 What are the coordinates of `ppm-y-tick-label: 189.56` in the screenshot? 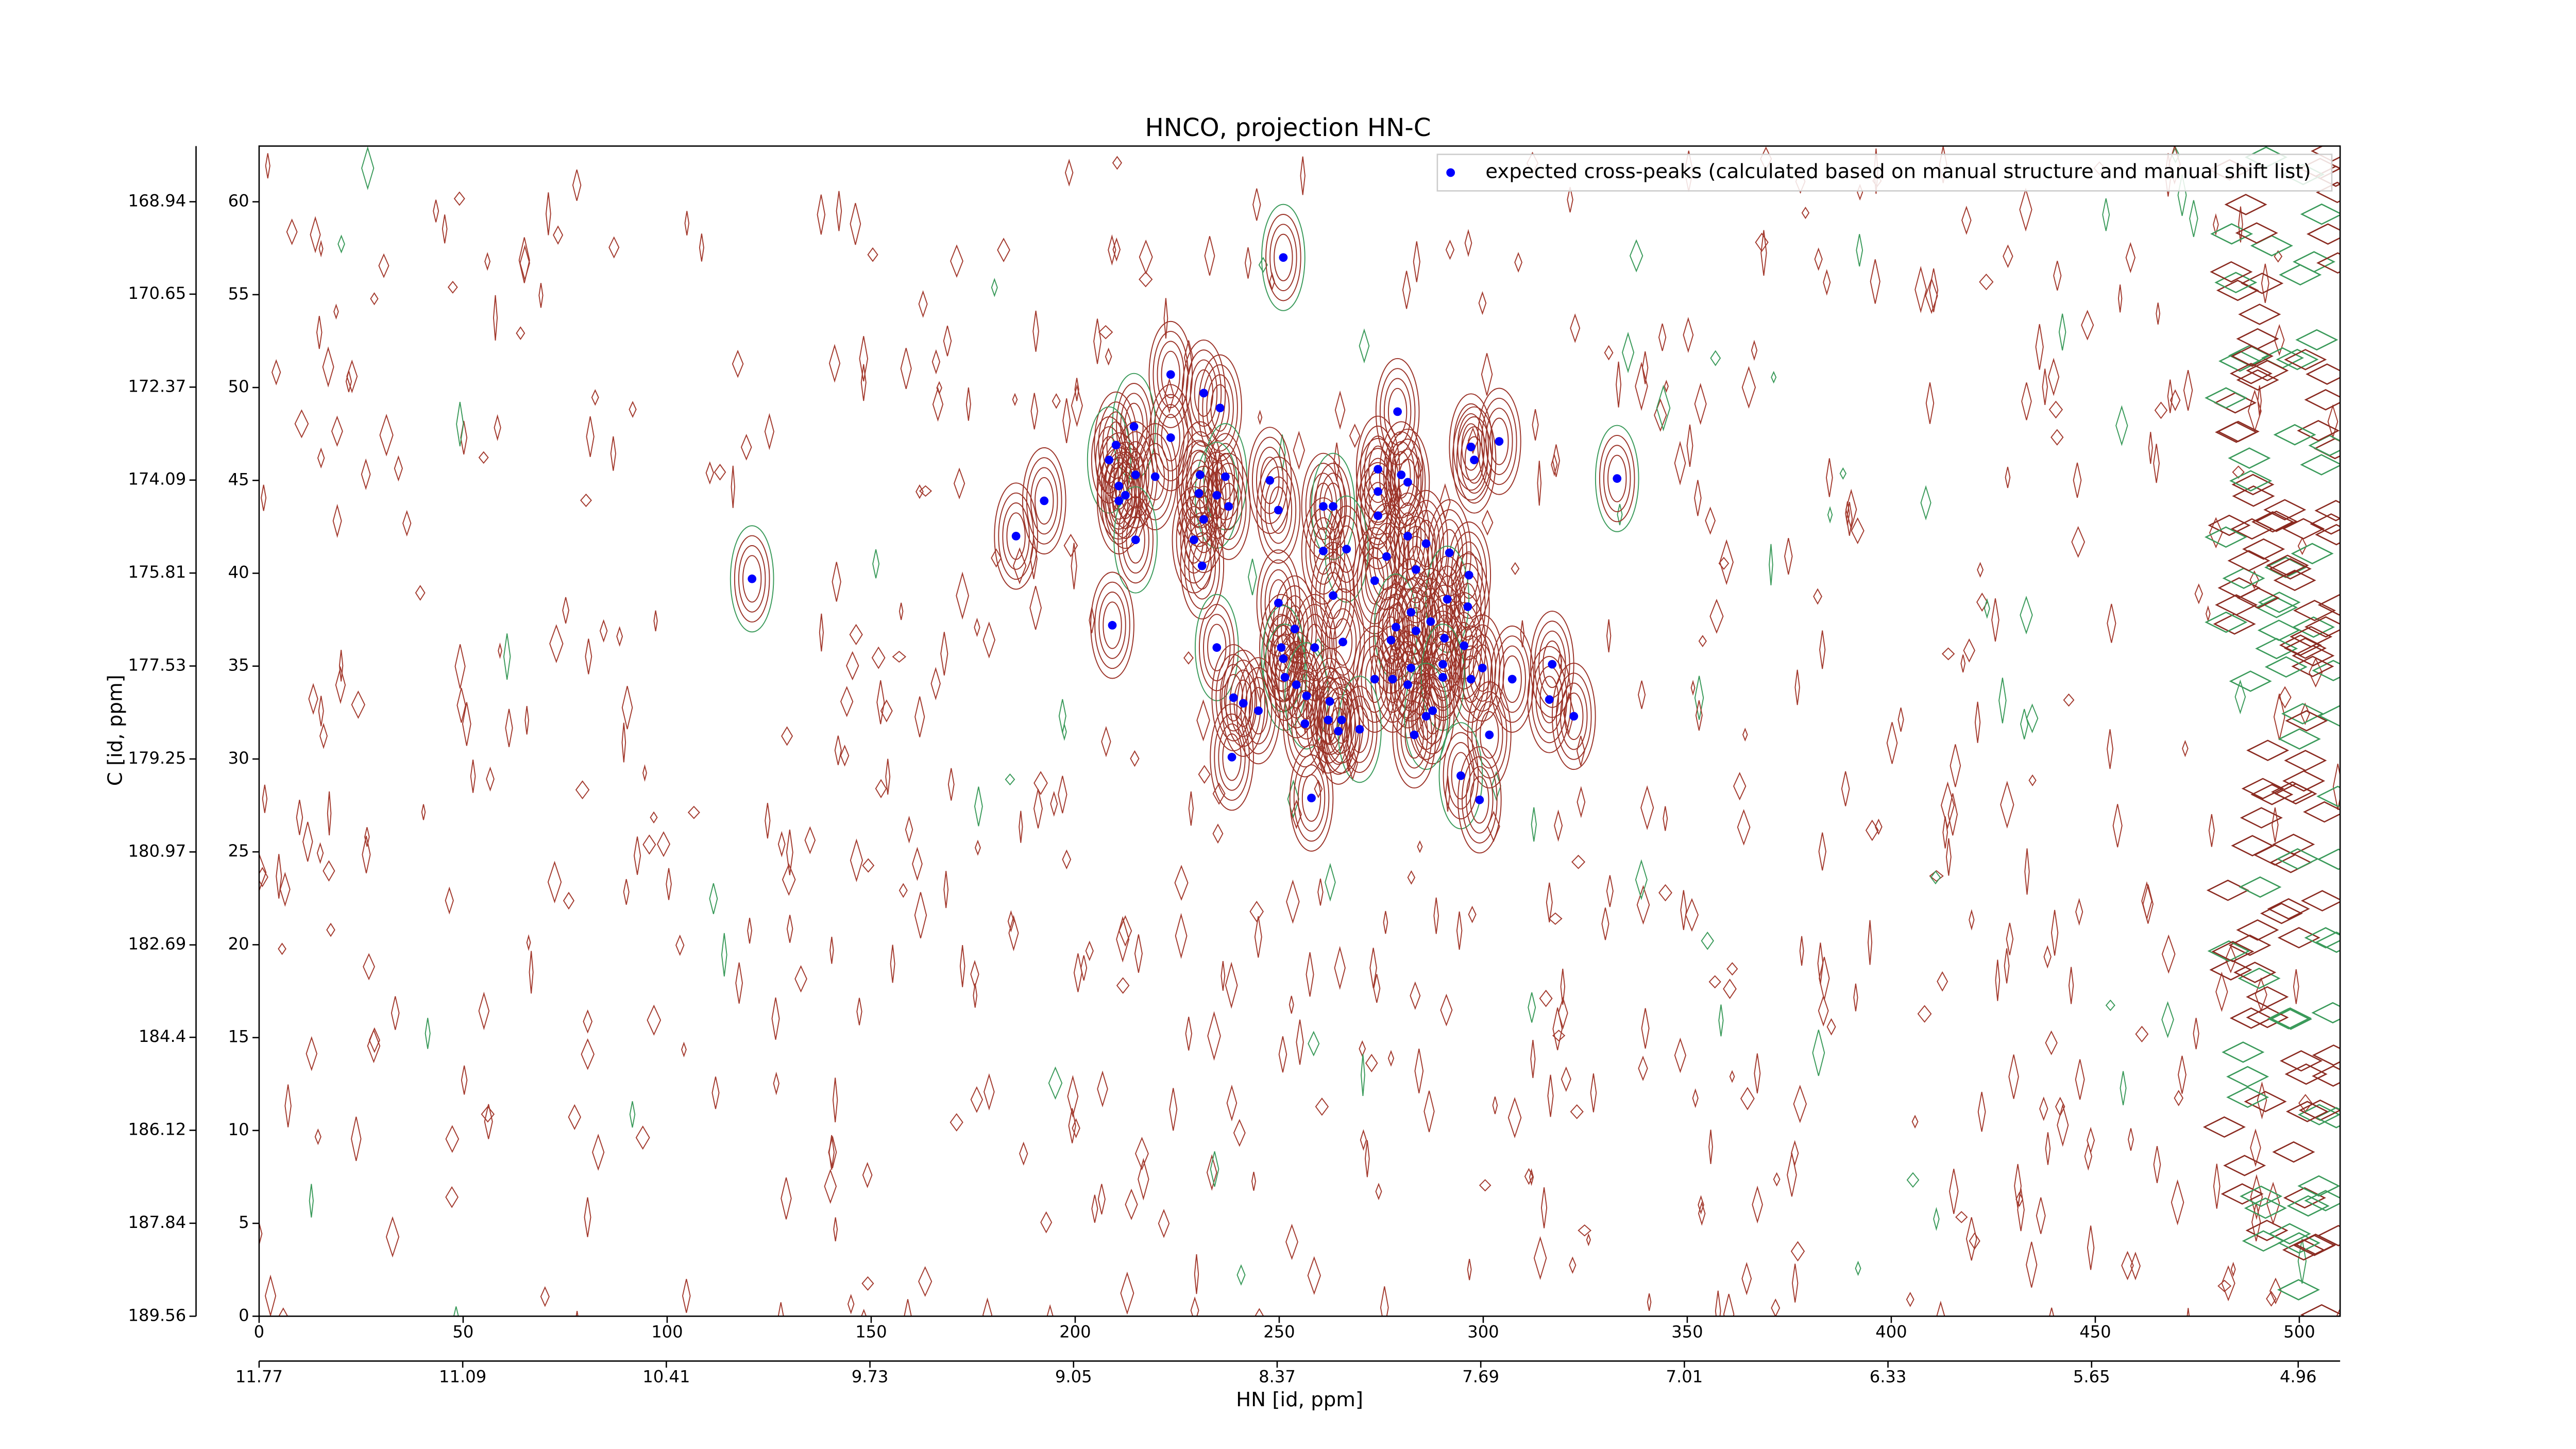 It's located at (157, 1315).